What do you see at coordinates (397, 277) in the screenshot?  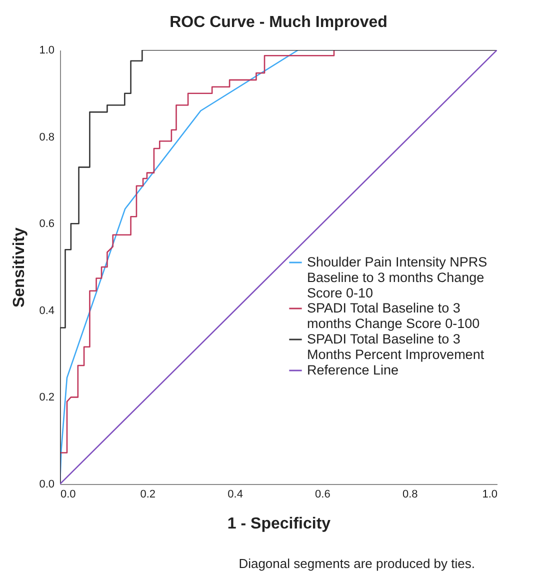 I see `legend-label: Shoulder Pain Intensity NPRS Baseline to 3 months Change Score 0-10` at bounding box center [397, 277].